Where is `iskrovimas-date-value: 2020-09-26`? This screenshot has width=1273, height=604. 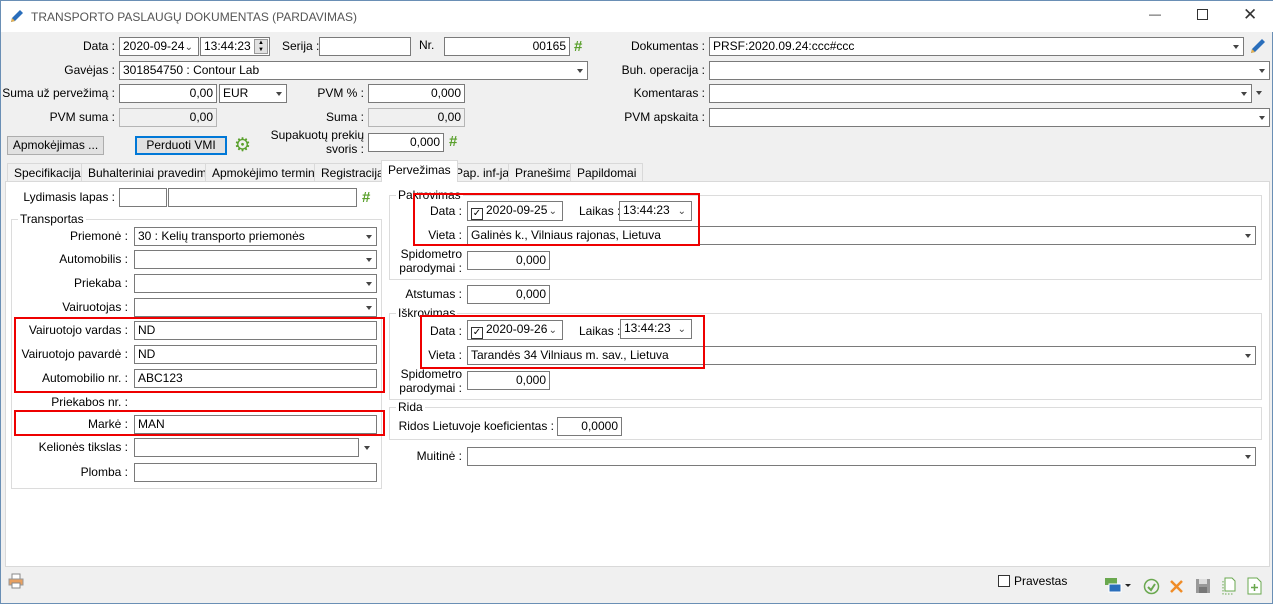
iskrovimas-date-value: 2020-09-26 is located at coordinates (517, 329).